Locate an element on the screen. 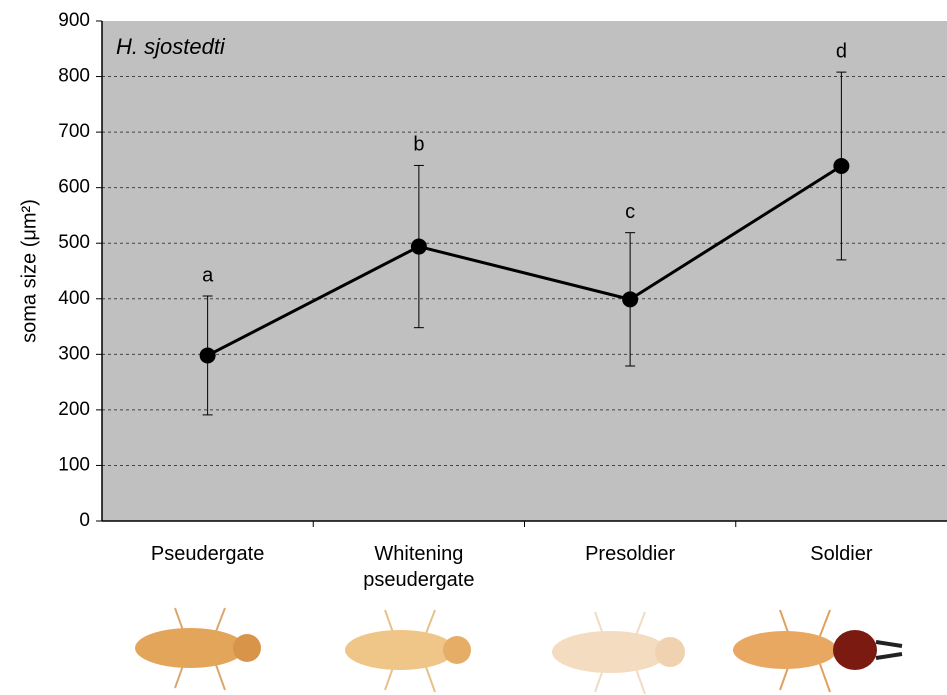 The height and width of the screenshot is (695, 947). y-tick-label: 800 is located at coordinates (74, 76).